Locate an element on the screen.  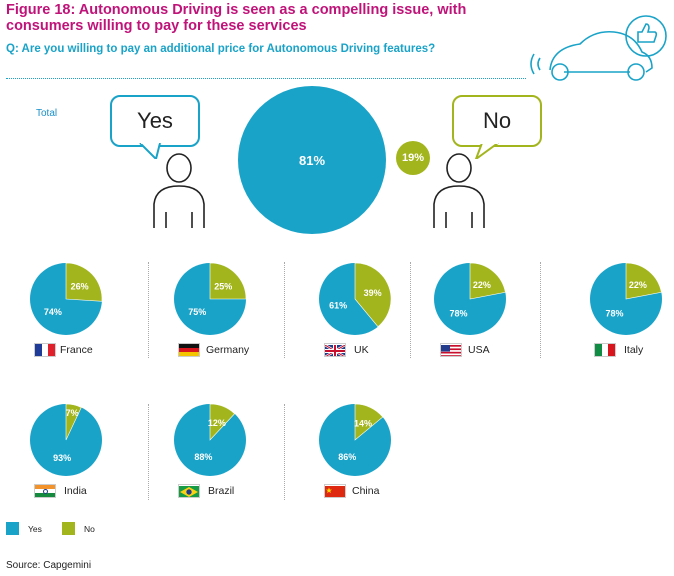
source-note: Source: Capgemini is located at coordinates (49, 565).